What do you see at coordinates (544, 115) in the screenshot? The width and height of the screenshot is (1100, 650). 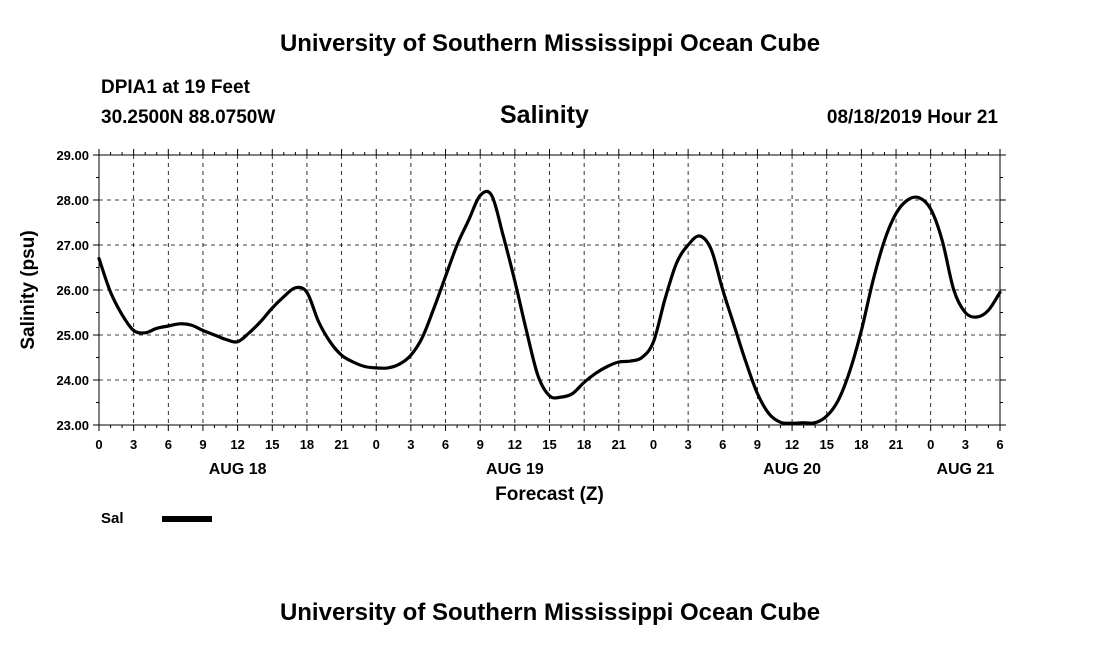 I see `parameter-title: Salinity` at bounding box center [544, 115].